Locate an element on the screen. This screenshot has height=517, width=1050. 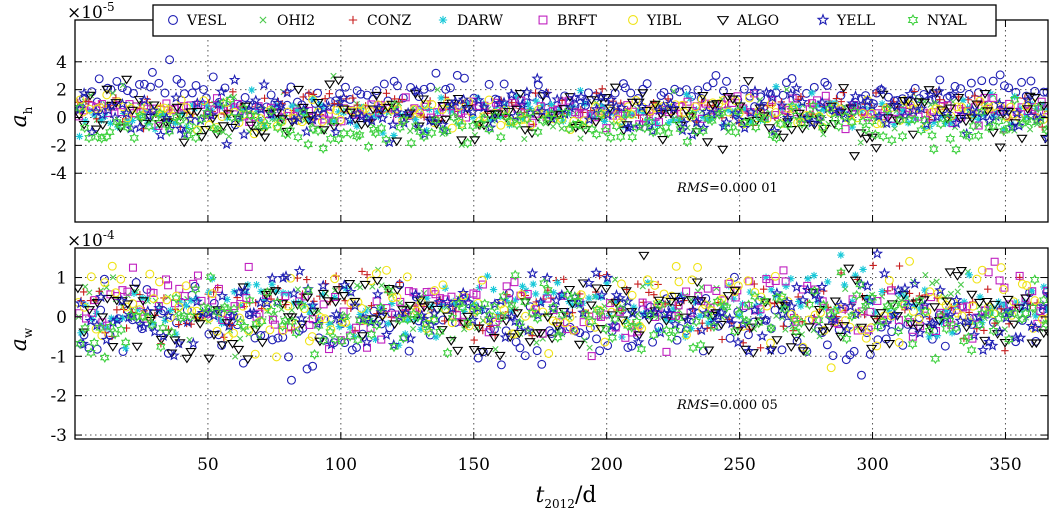
rms-annotation: RMS=0.000 01 is located at coordinates (727, 188).